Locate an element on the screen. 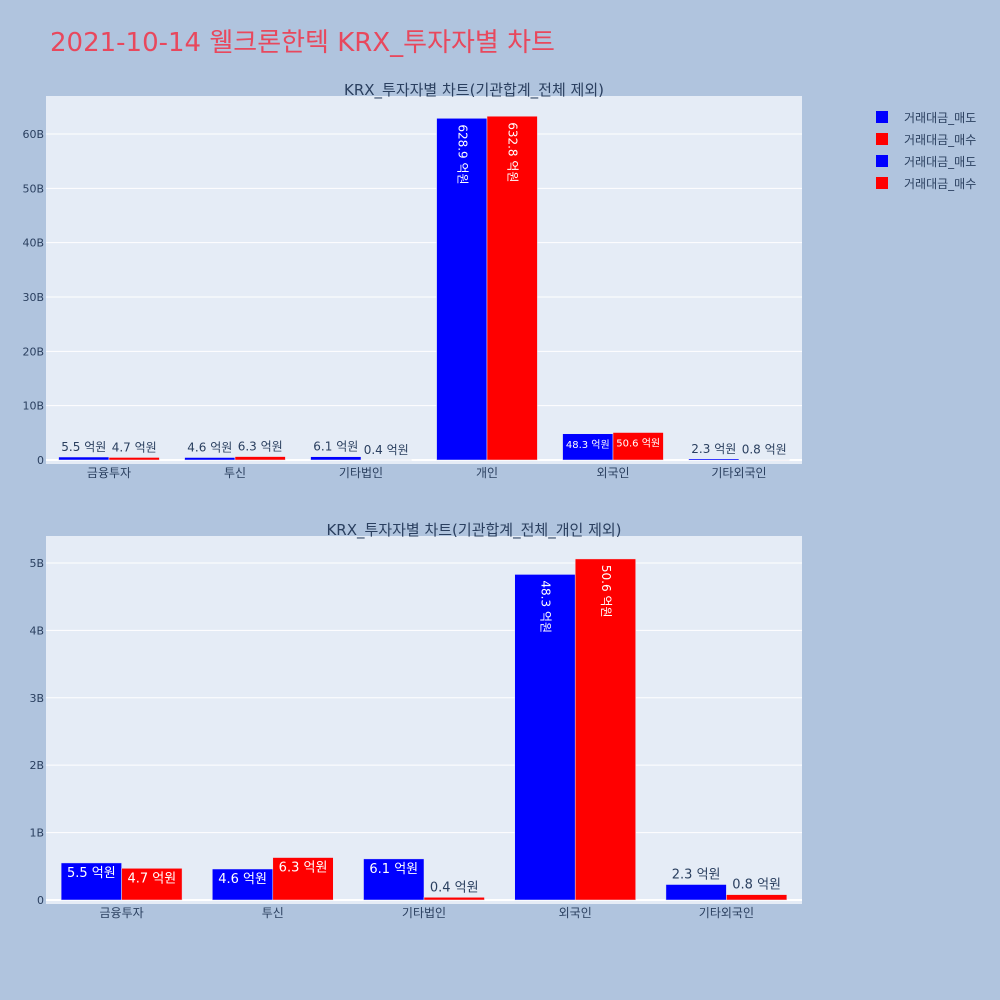  y-tick-label: 60B is located at coordinates (33, 134).